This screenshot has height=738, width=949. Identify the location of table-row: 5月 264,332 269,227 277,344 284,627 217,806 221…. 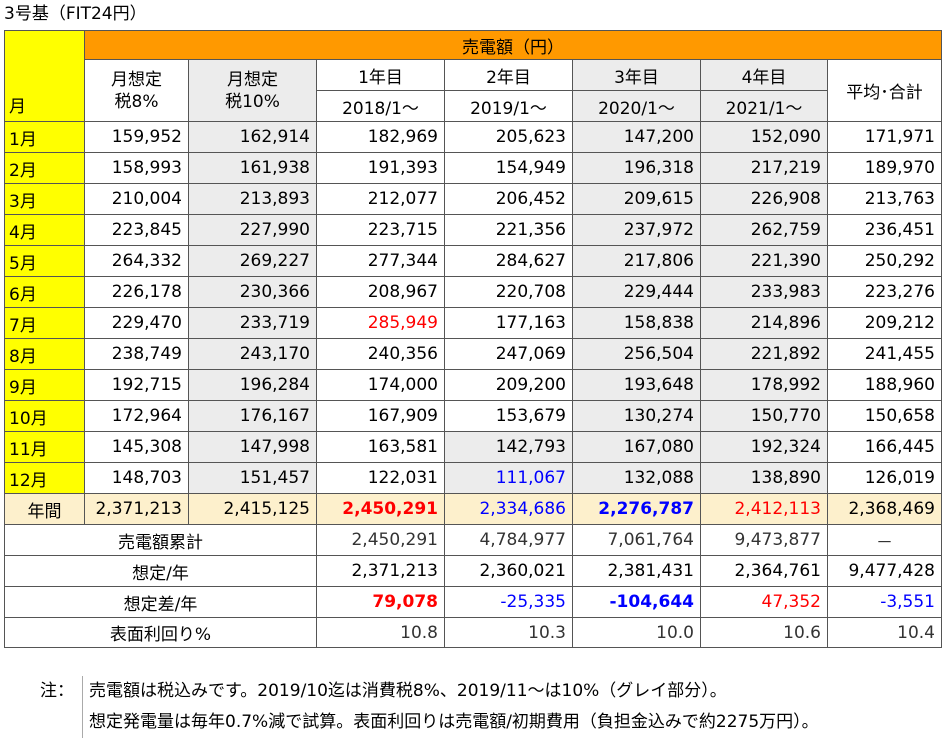
(473, 261).